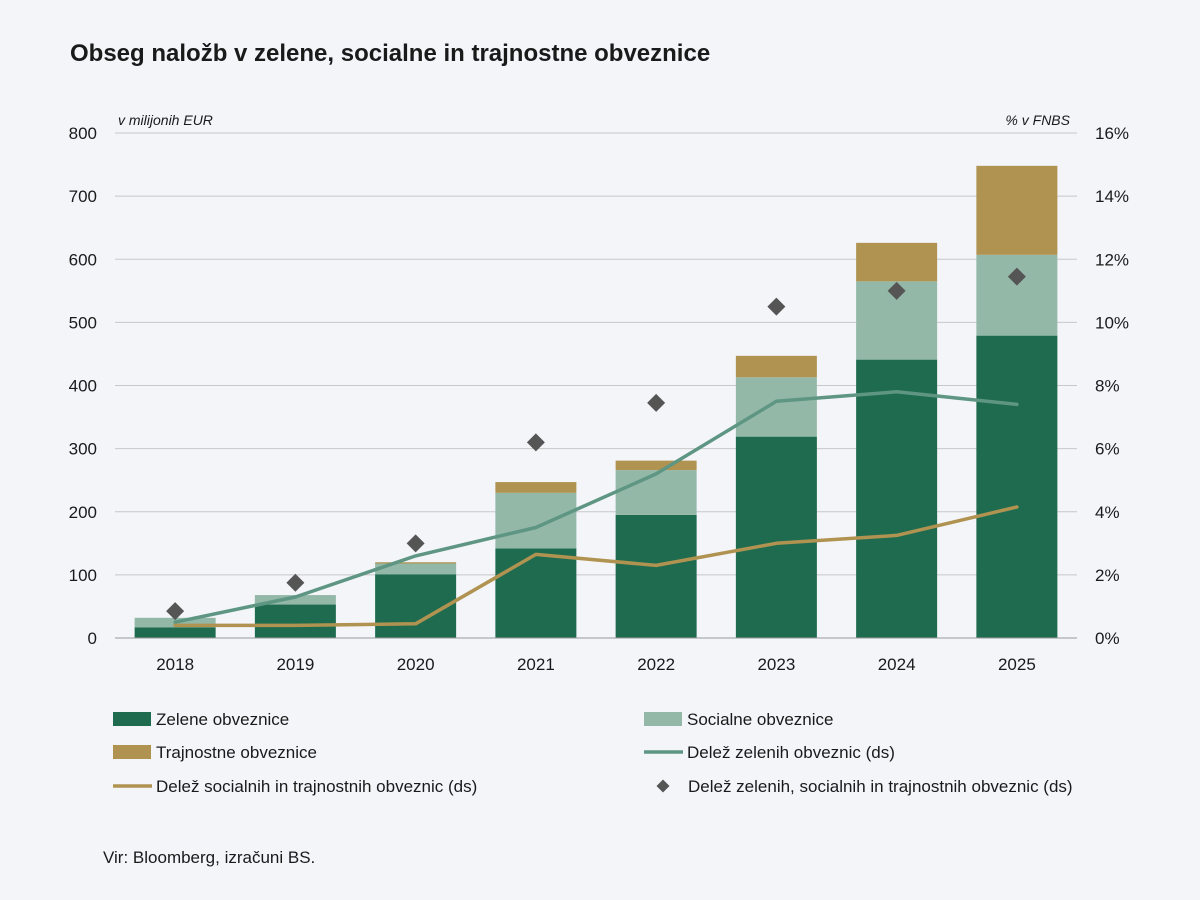 The image size is (1200, 900). What do you see at coordinates (415, 543) in the screenshot?
I see `total-share-marker-2020` at bounding box center [415, 543].